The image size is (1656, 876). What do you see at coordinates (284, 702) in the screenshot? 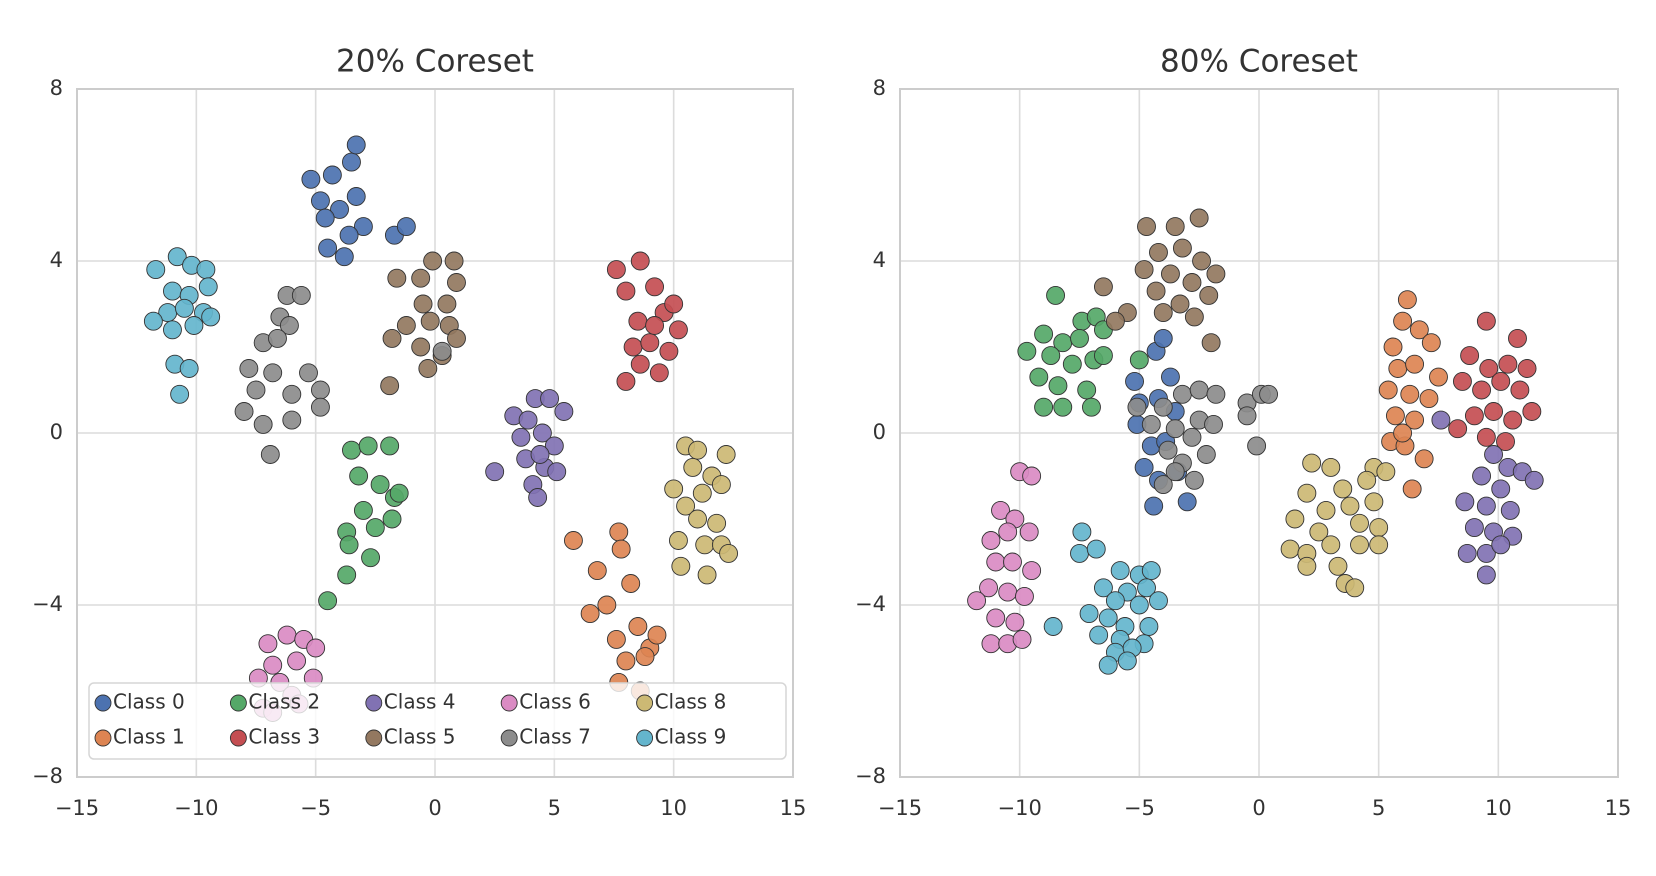
I see `legend-label: Class 2` at bounding box center [284, 702].